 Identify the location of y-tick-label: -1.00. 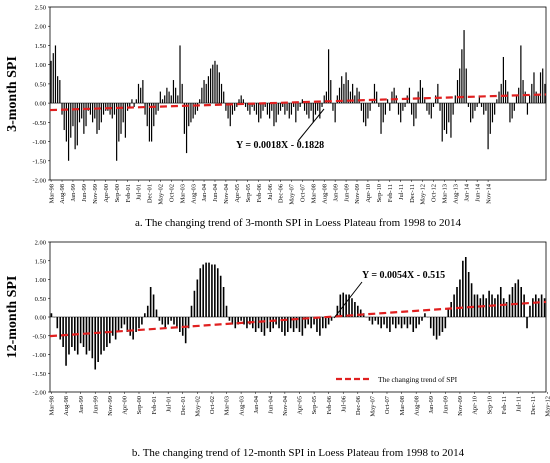
(39, 355).